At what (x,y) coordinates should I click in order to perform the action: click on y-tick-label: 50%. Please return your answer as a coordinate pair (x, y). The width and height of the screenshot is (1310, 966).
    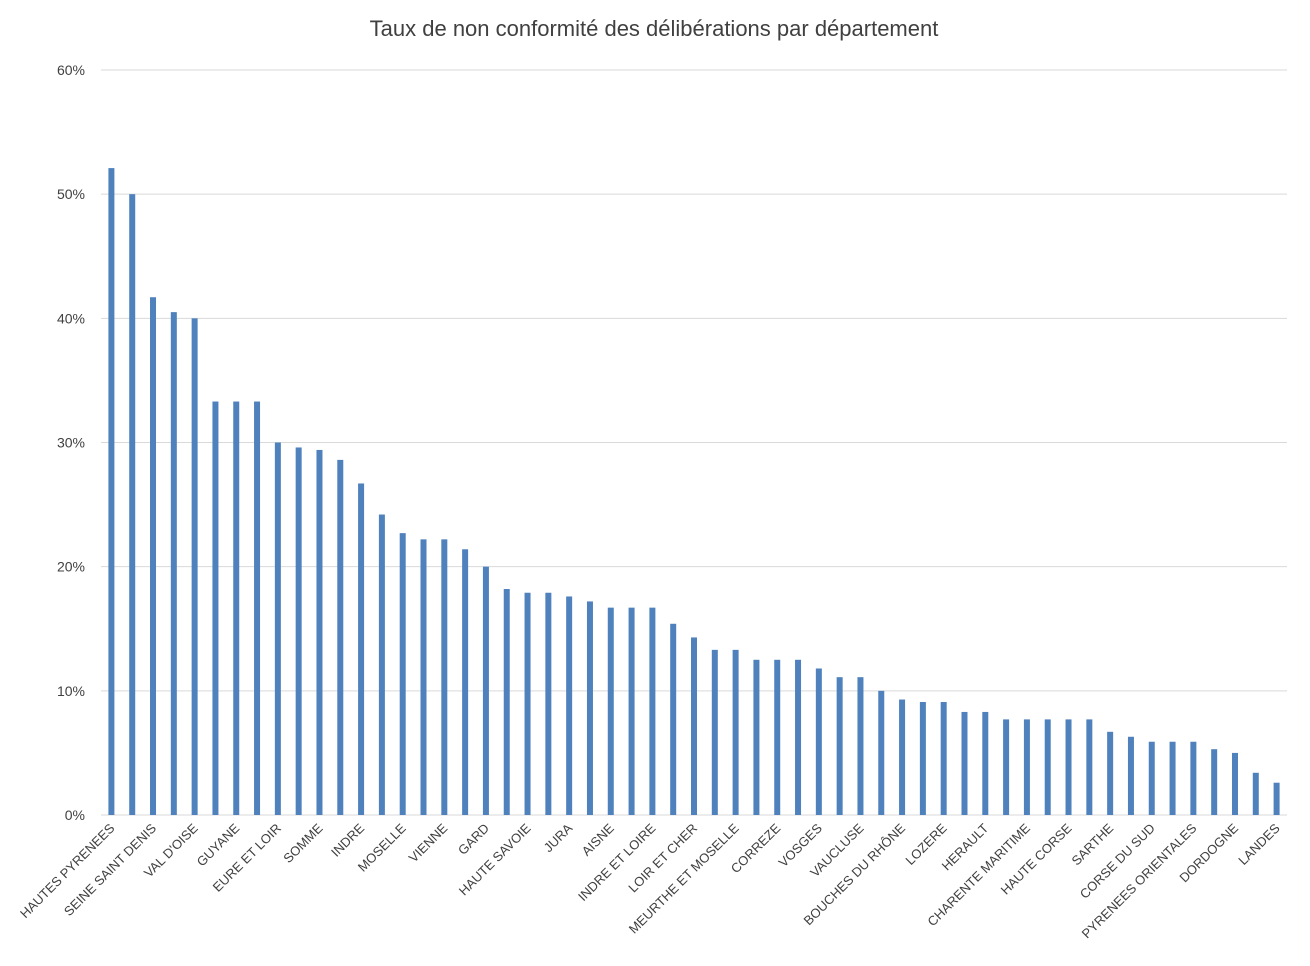
    Looking at the image, I should click on (71, 194).